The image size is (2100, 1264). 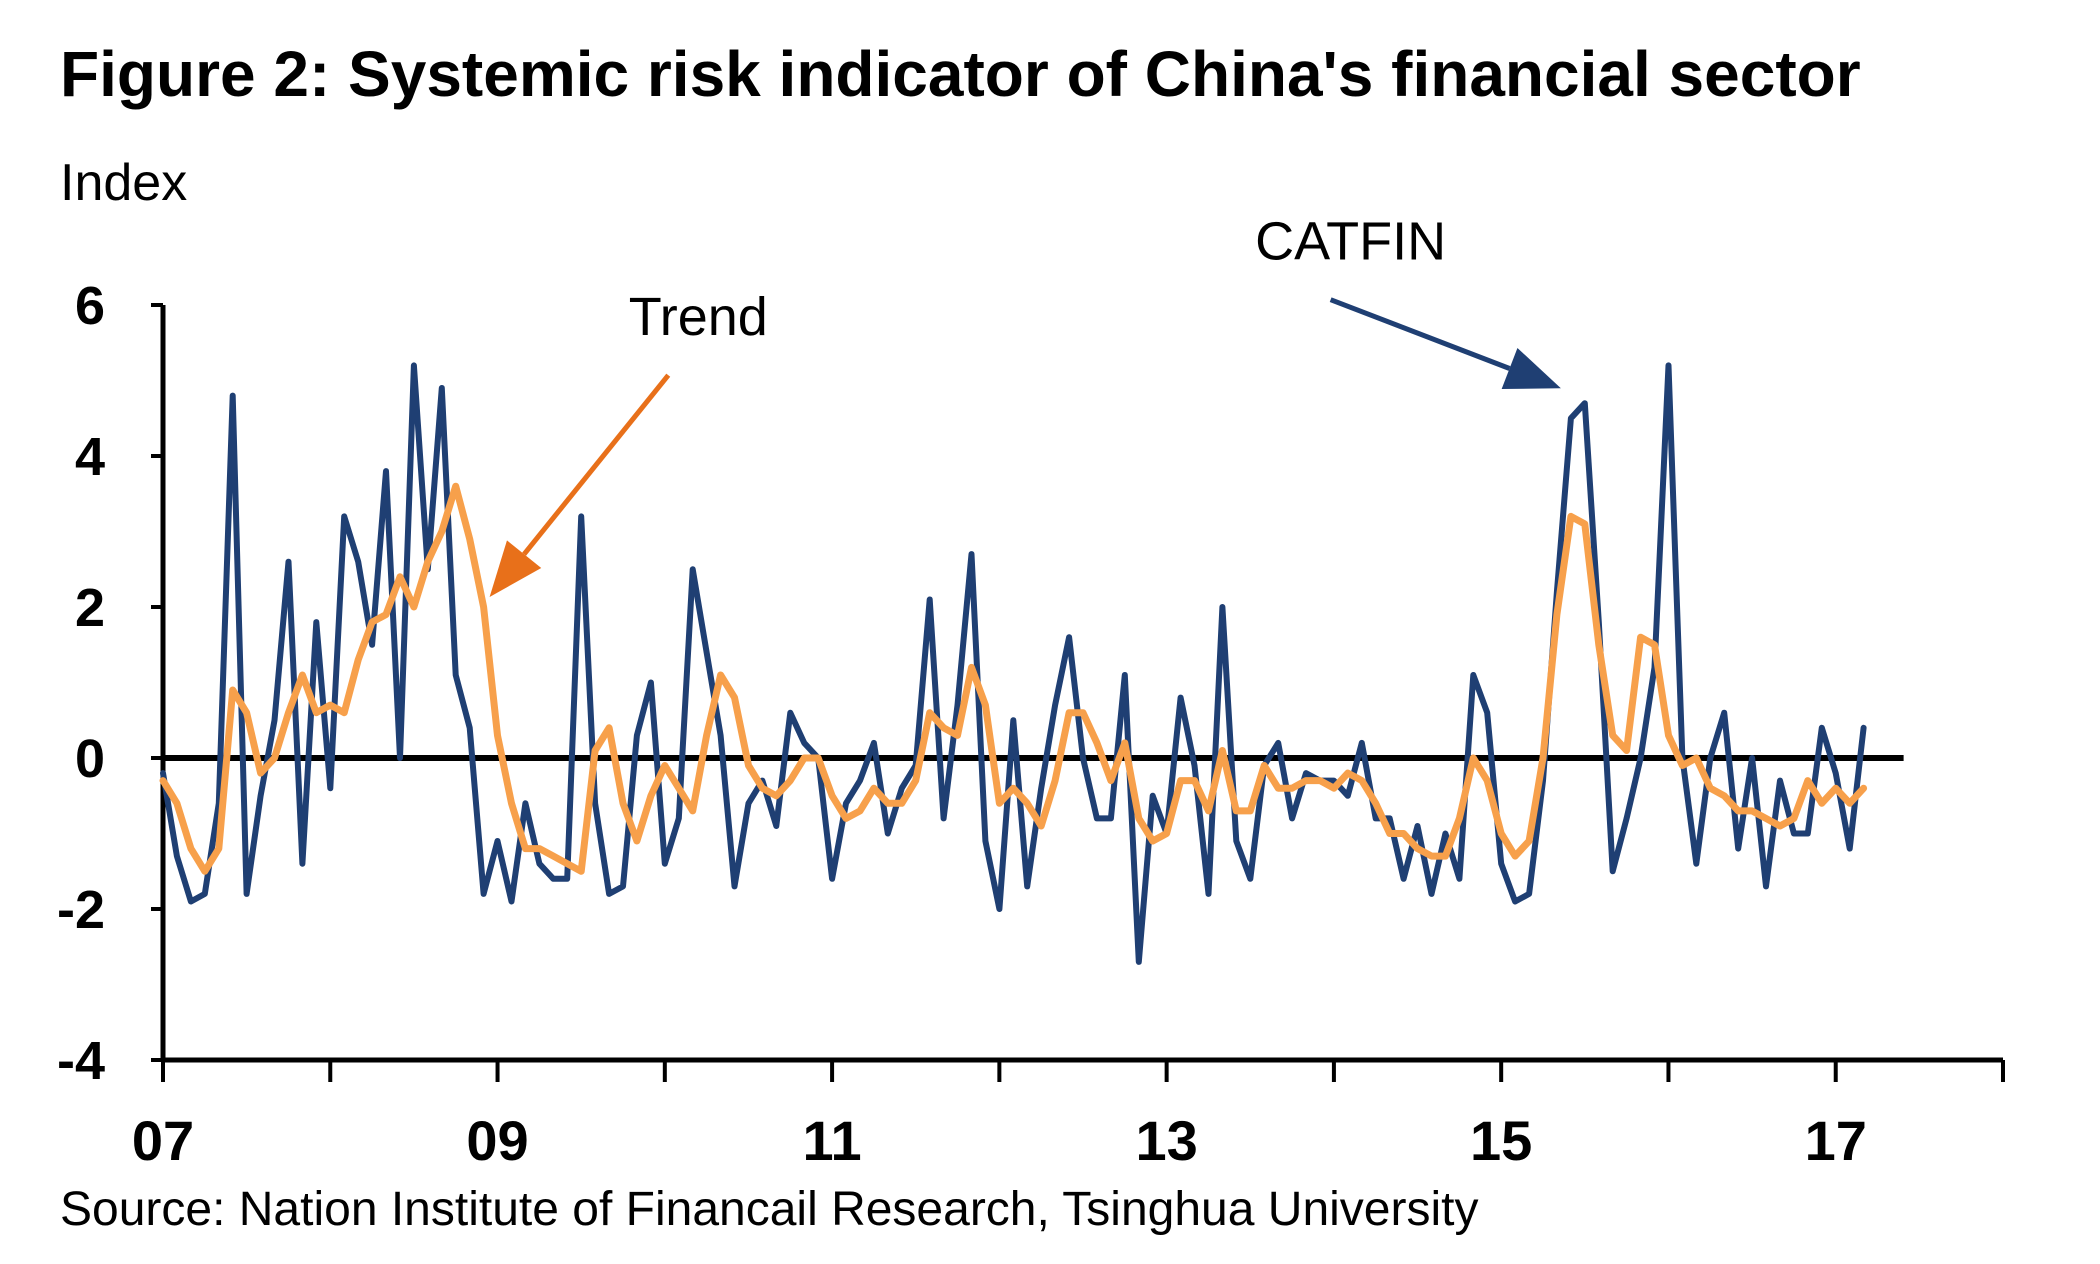 What do you see at coordinates (90, 457) in the screenshot?
I see `y-tick-label: 4` at bounding box center [90, 457].